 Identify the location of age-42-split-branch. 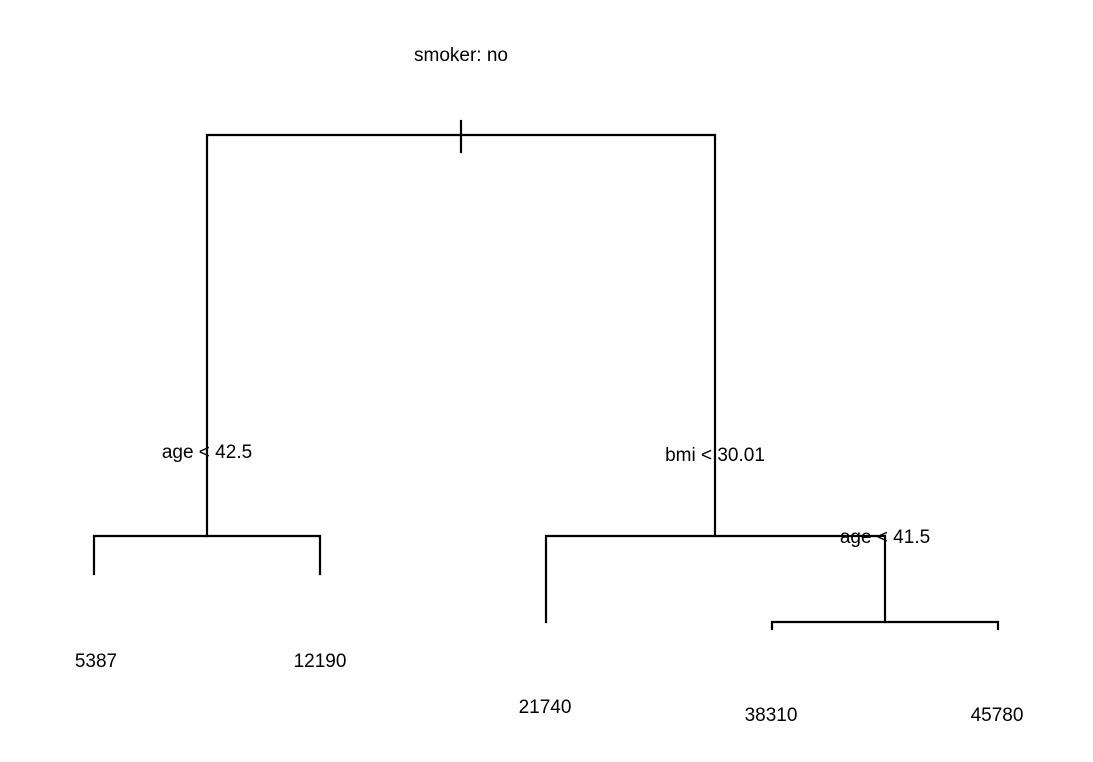
(207, 555).